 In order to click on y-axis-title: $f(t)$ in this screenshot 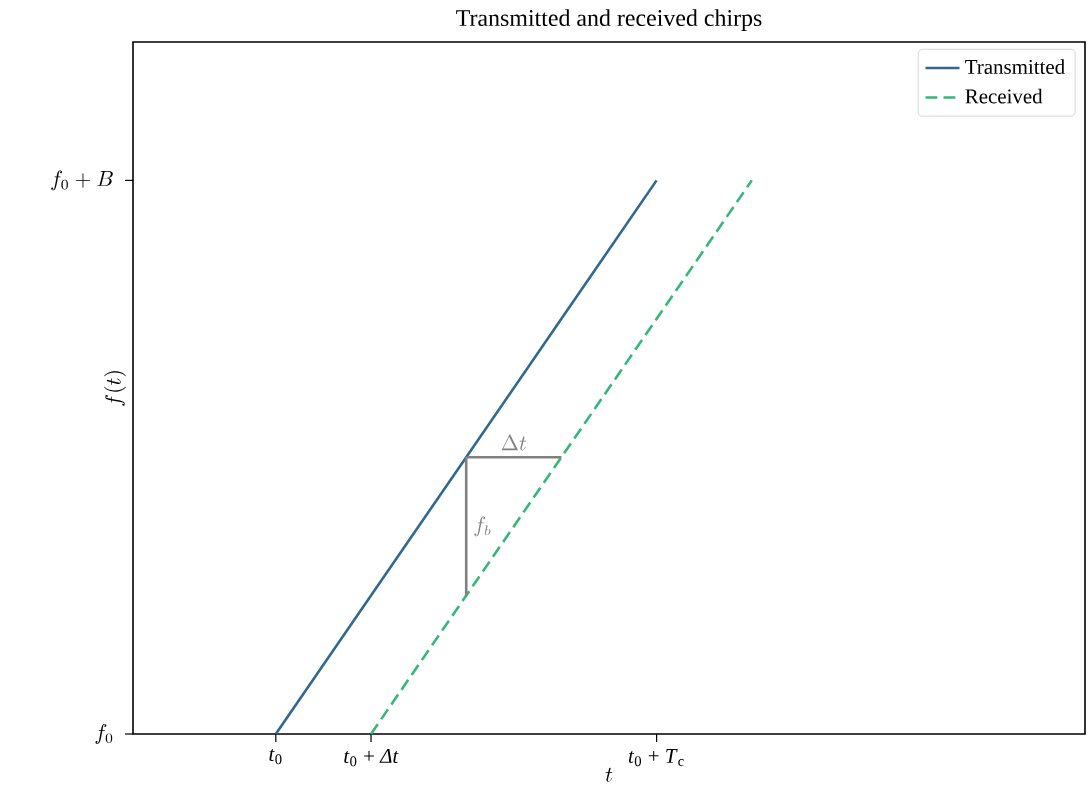, I will do `click(115, 388)`.